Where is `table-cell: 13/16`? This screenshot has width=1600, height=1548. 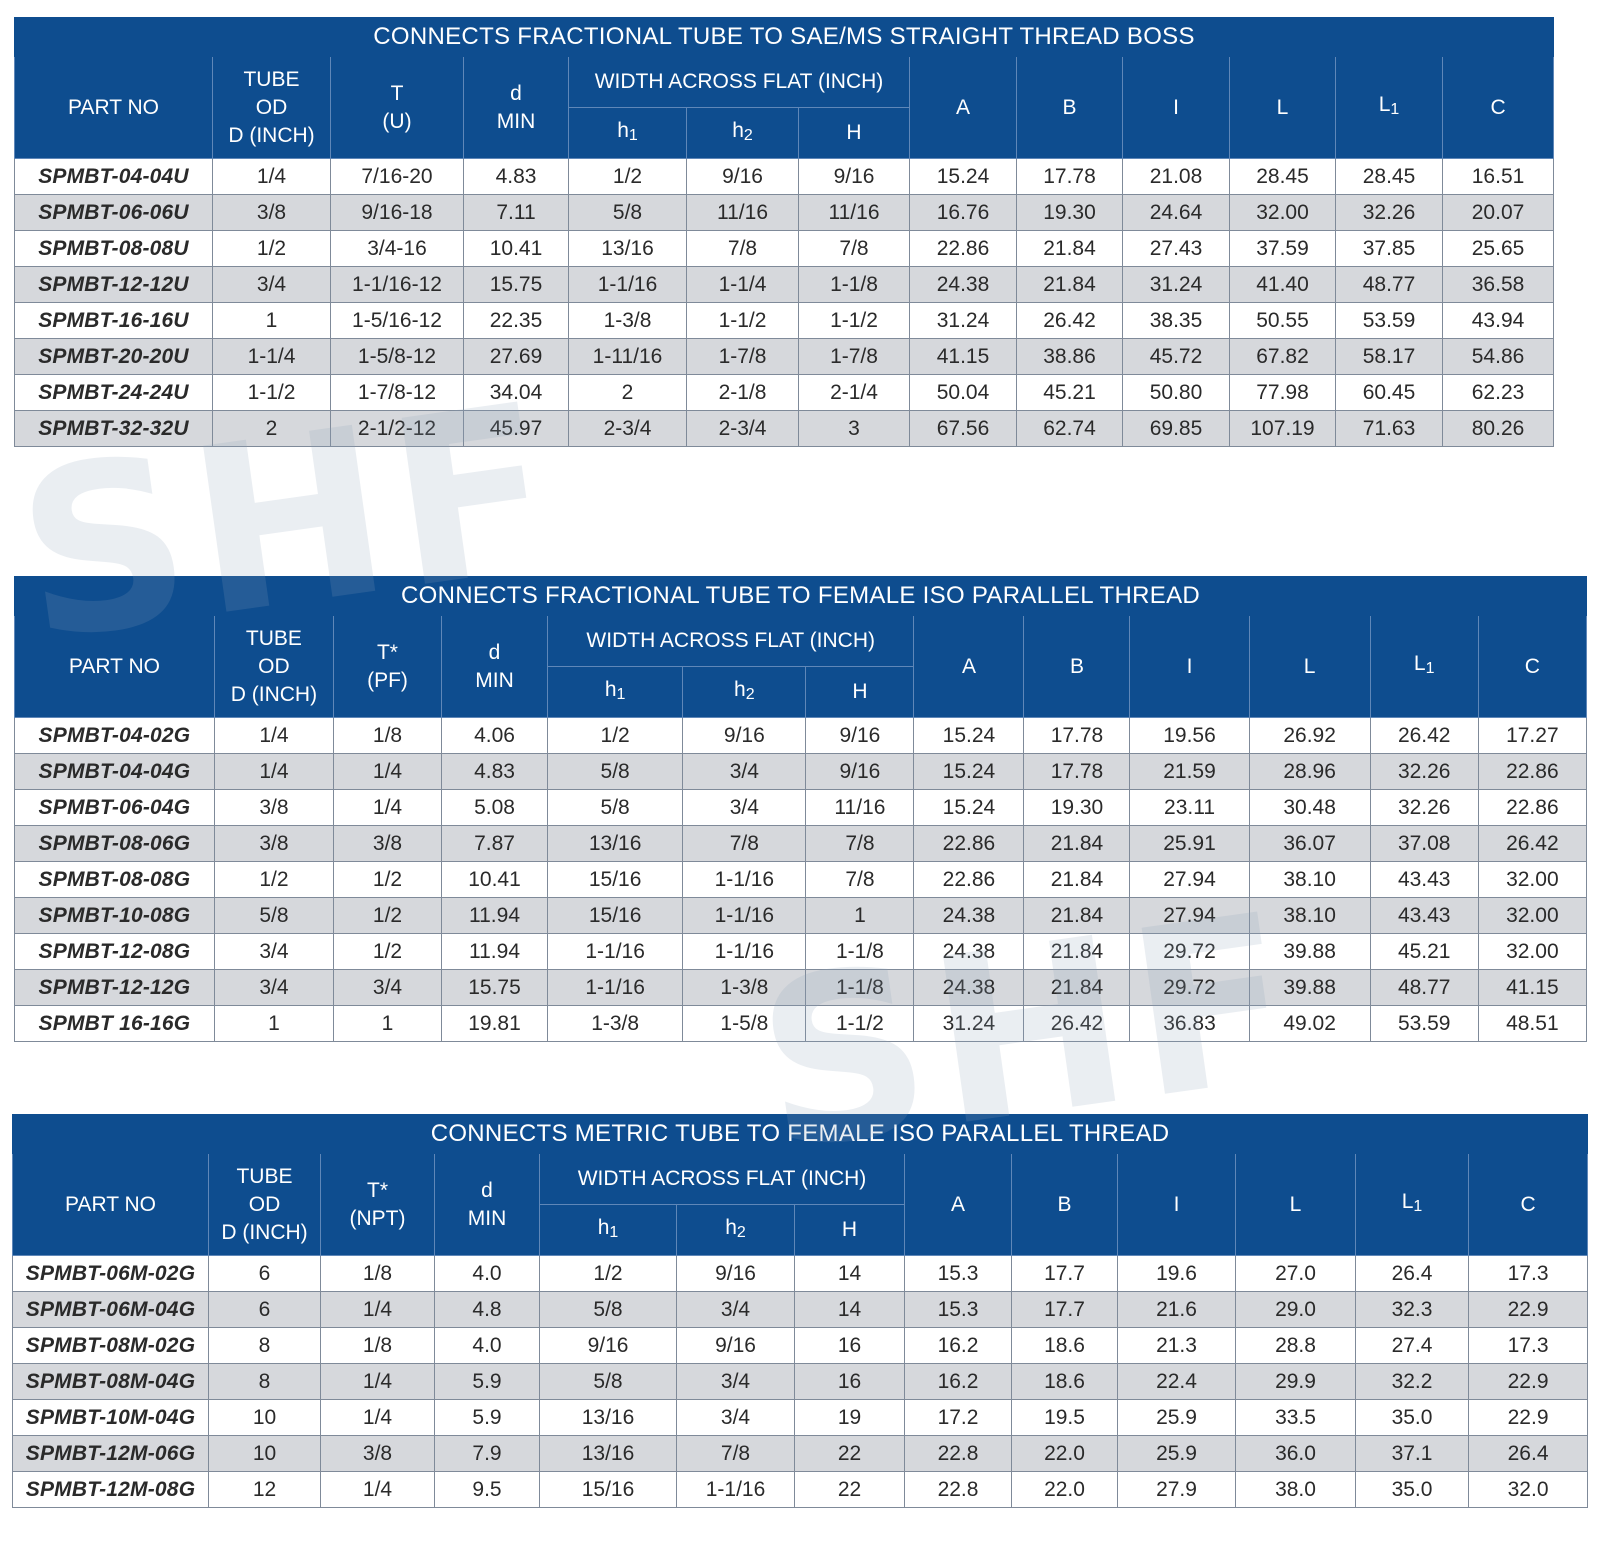 table-cell: 13/16 is located at coordinates (615, 843).